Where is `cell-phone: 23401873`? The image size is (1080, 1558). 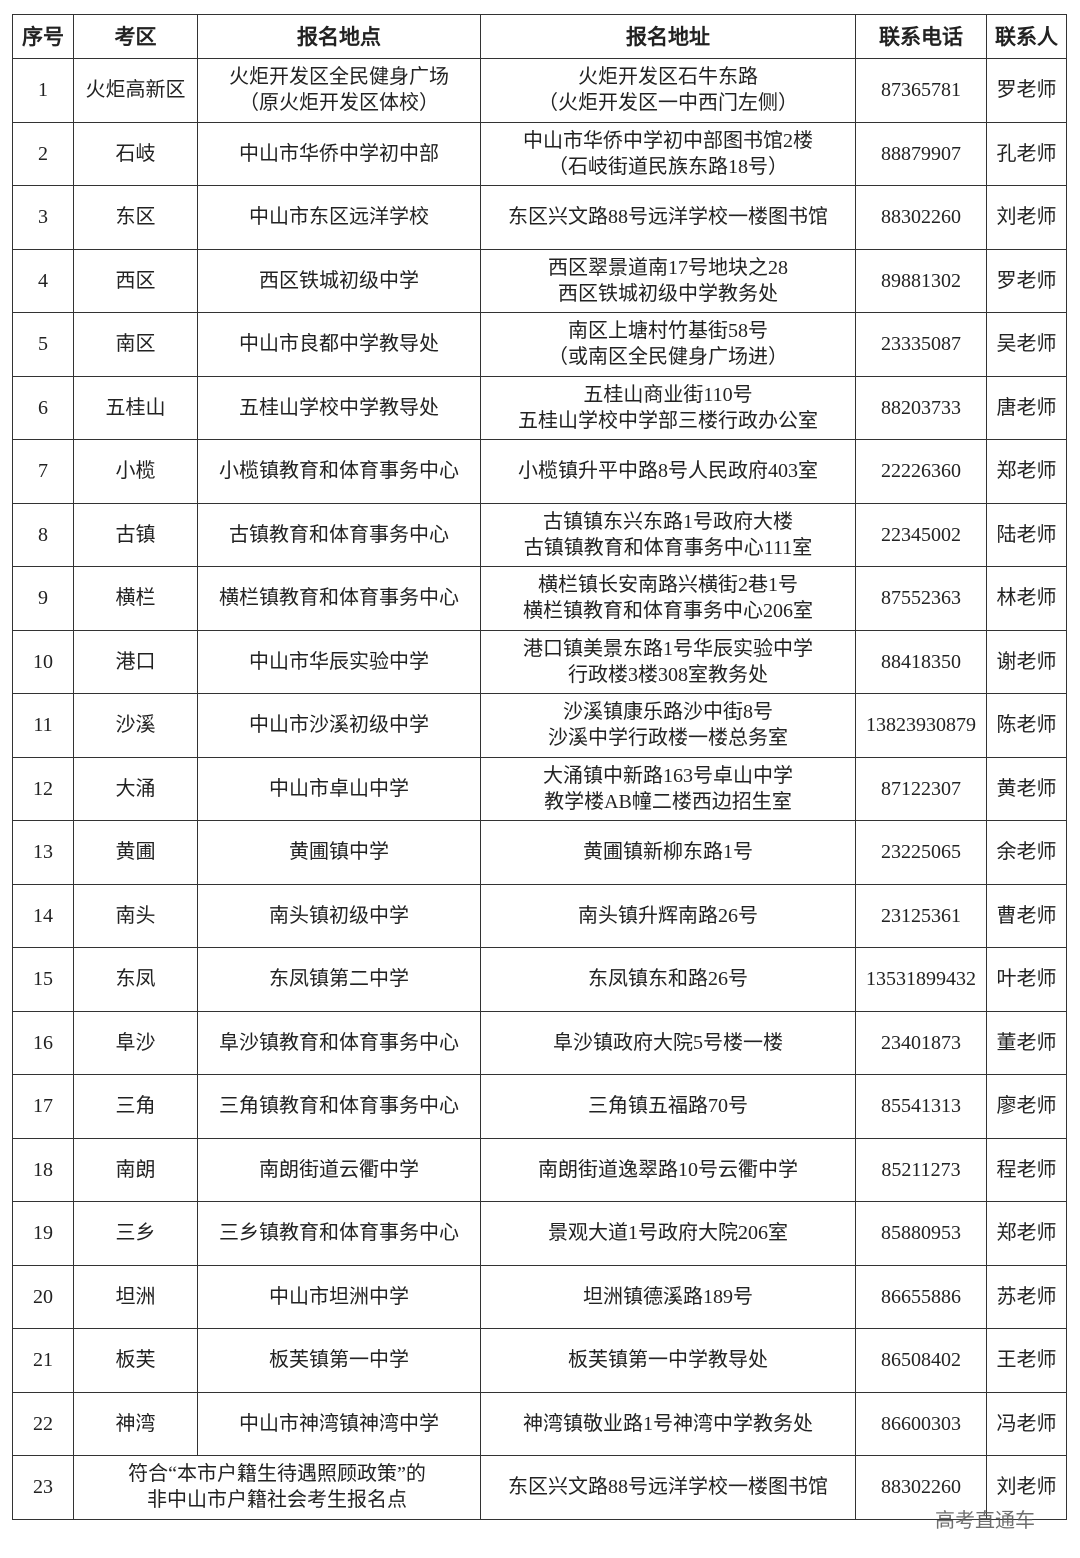
cell-phone: 23401873 is located at coordinates (921, 1042).